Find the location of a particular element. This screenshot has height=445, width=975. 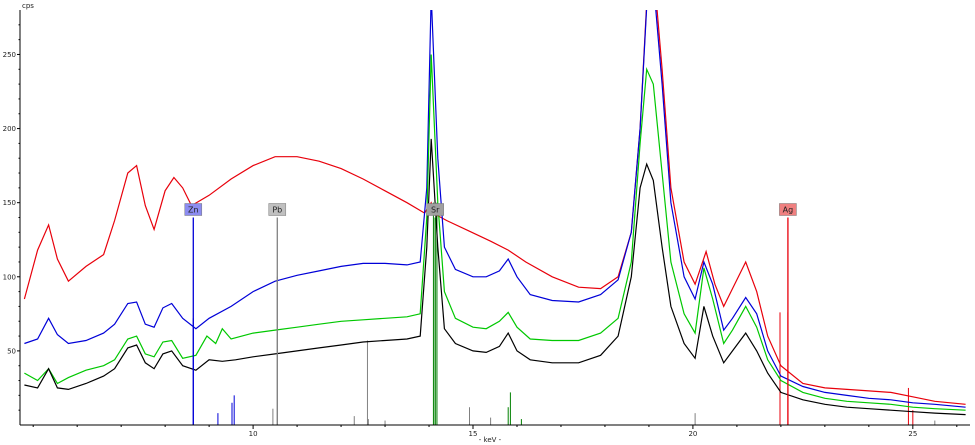

marker-label-zn: Zn is located at coordinates (193, 210).